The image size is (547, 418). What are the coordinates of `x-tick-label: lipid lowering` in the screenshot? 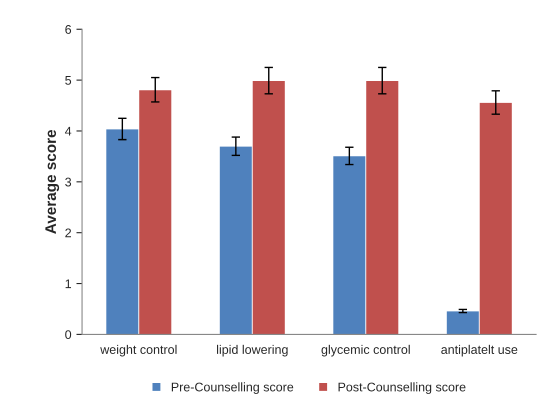 It's located at (252, 350).